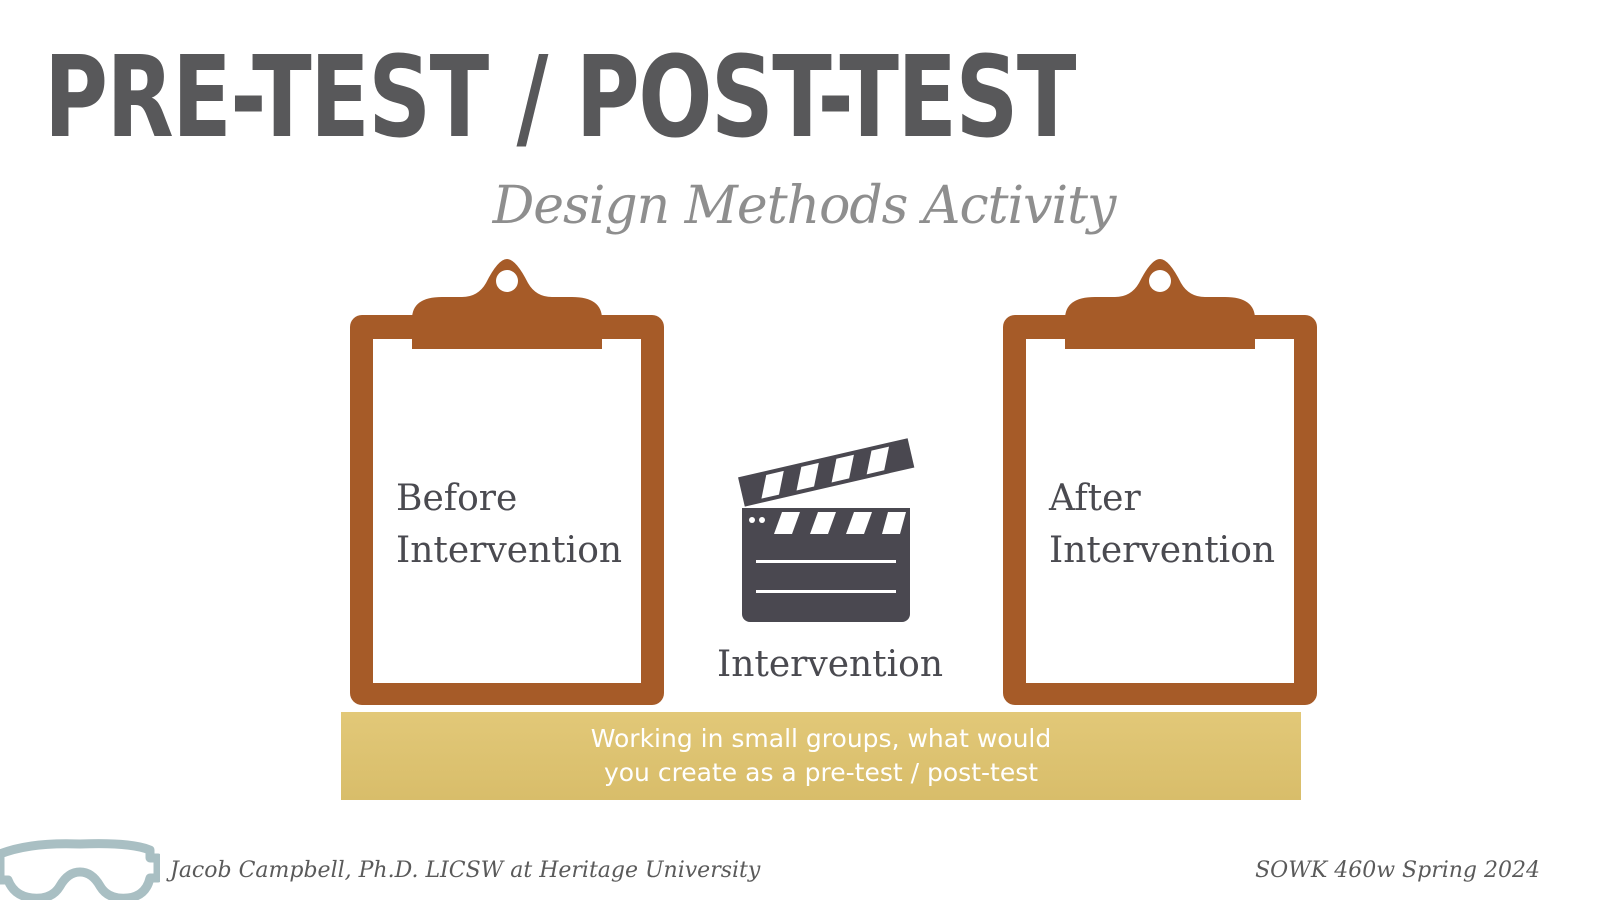 This screenshot has height=900, width=1600. What do you see at coordinates (509, 525) in the screenshot?
I see `clipboard-before-text: Before Intervention` at bounding box center [509, 525].